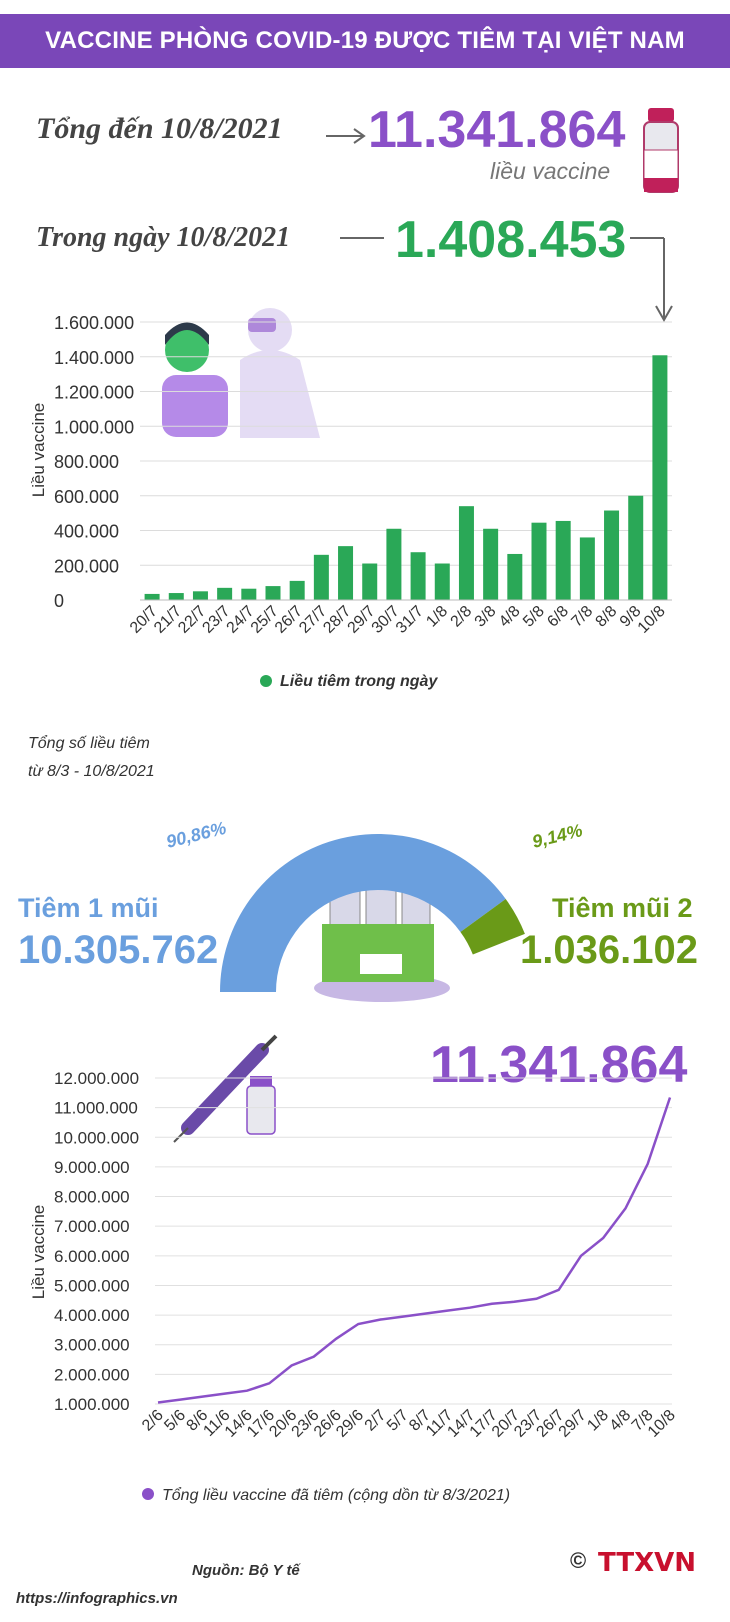 The width and height of the screenshot is (730, 1622). Describe the element at coordinates (148, 1494) in the screenshot. I see `line-legend-marker` at that location.